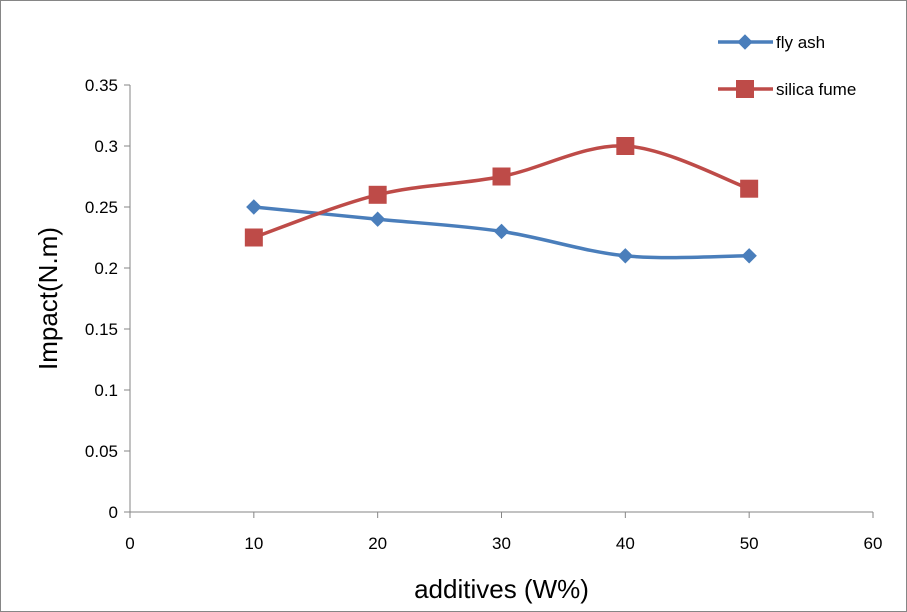 The image size is (907, 612). Describe the element at coordinates (101, 207) in the screenshot. I see `y-tick-label: 0.25` at that location.